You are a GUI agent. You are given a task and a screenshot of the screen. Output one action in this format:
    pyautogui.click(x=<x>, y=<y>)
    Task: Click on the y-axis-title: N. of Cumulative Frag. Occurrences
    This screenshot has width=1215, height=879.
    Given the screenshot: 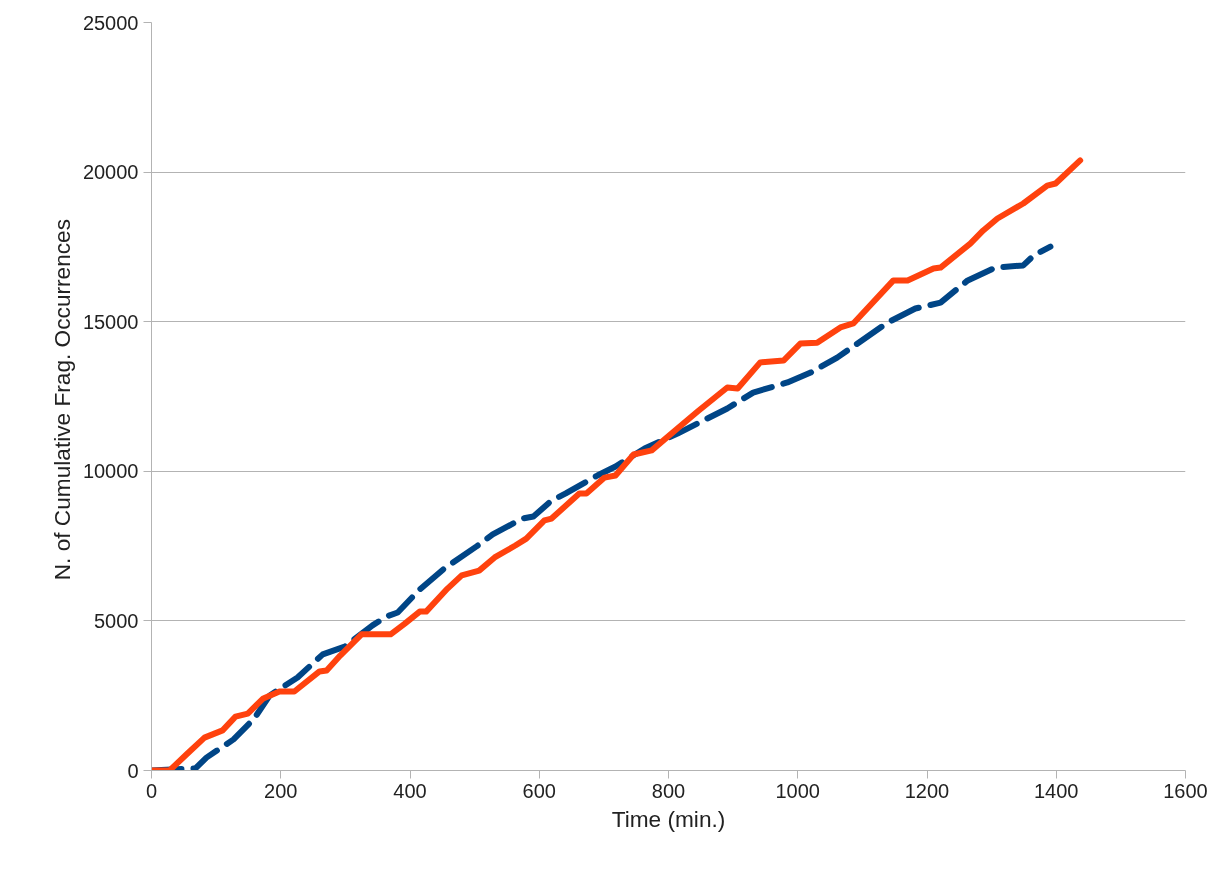 What is the action you would take?
    pyautogui.click(x=61, y=399)
    